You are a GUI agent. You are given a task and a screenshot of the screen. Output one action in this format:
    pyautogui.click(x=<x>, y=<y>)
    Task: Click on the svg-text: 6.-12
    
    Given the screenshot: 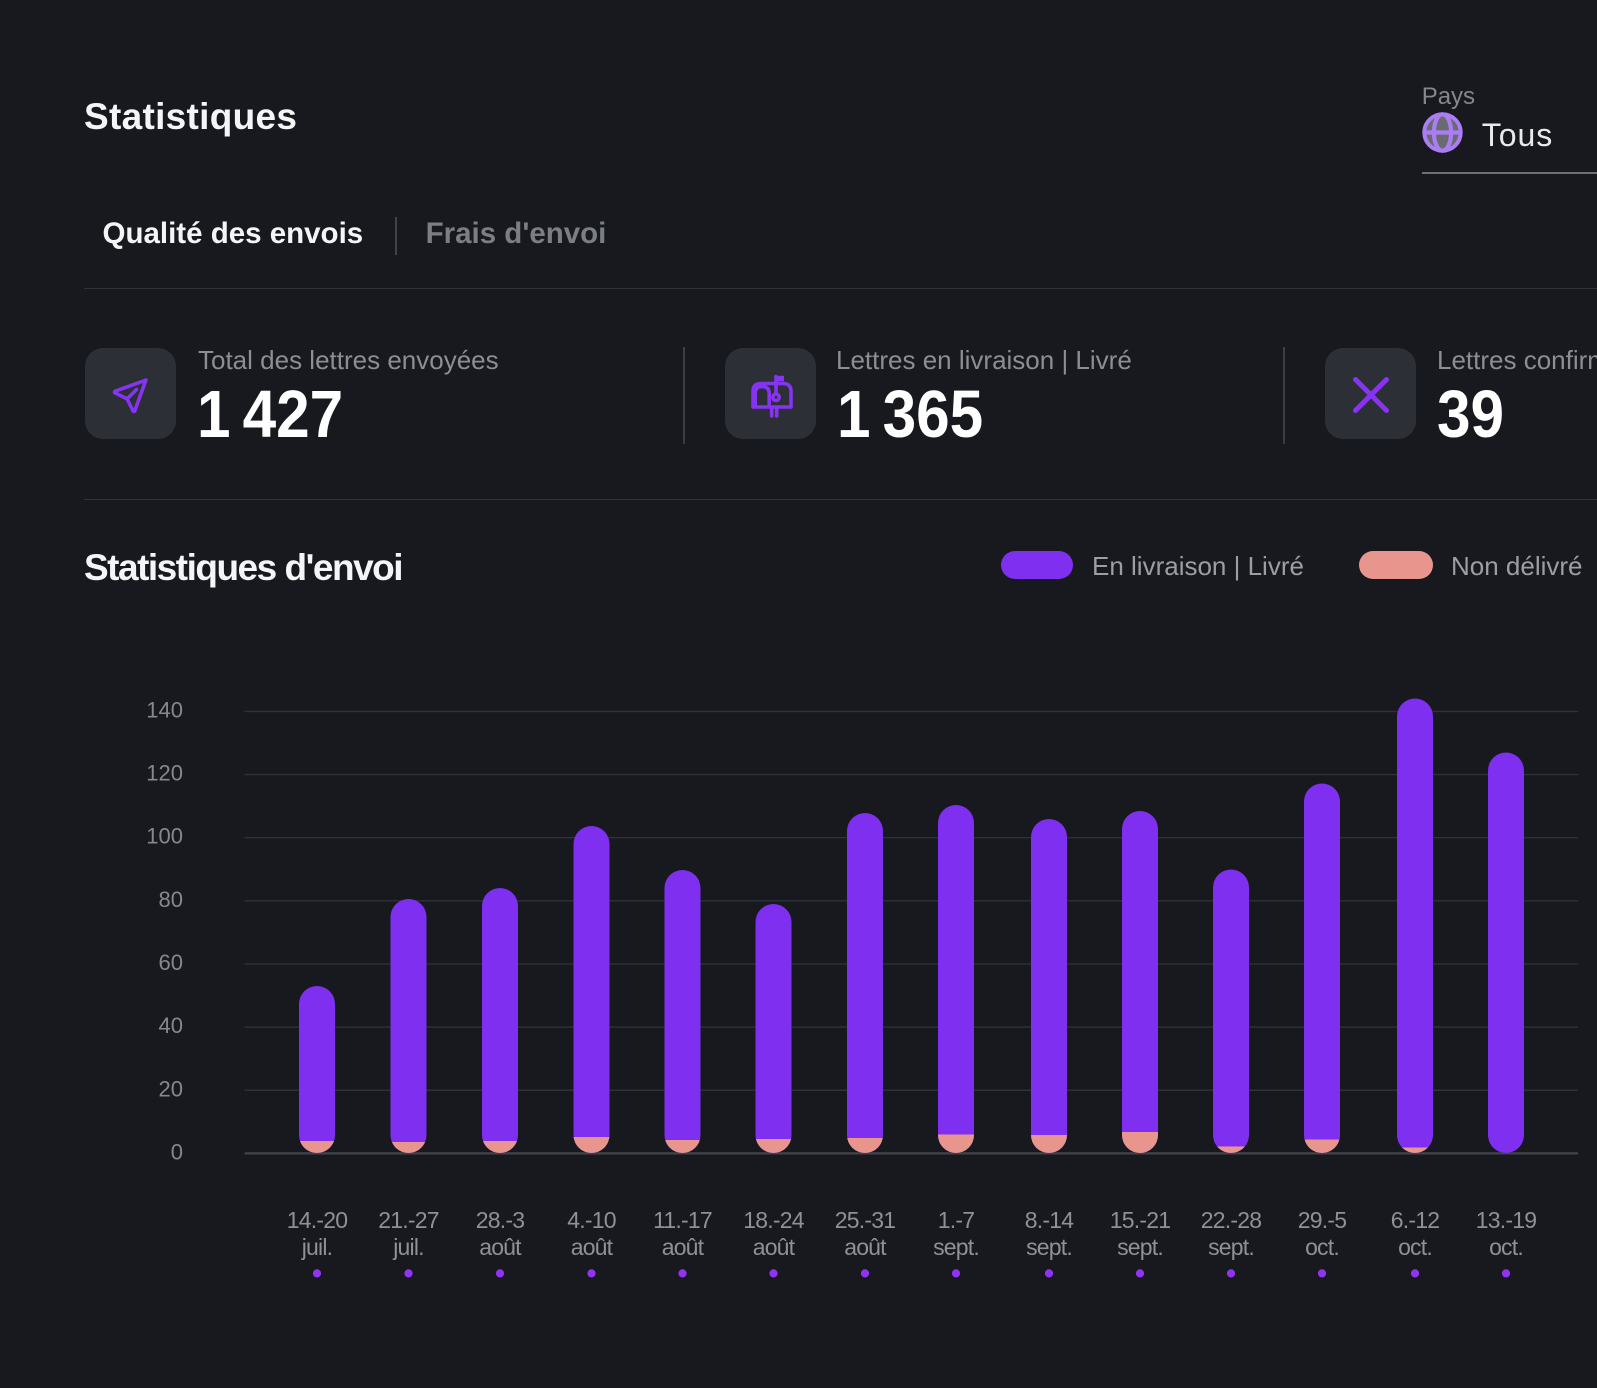 What is the action you would take?
    pyautogui.click(x=1415, y=1220)
    